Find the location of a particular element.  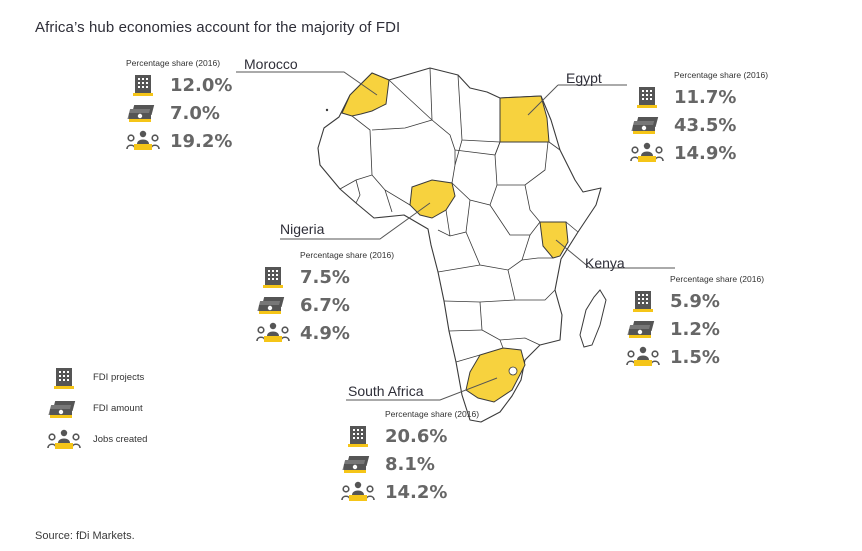

stat-value-projects: 5.9% is located at coordinates (695, 301).